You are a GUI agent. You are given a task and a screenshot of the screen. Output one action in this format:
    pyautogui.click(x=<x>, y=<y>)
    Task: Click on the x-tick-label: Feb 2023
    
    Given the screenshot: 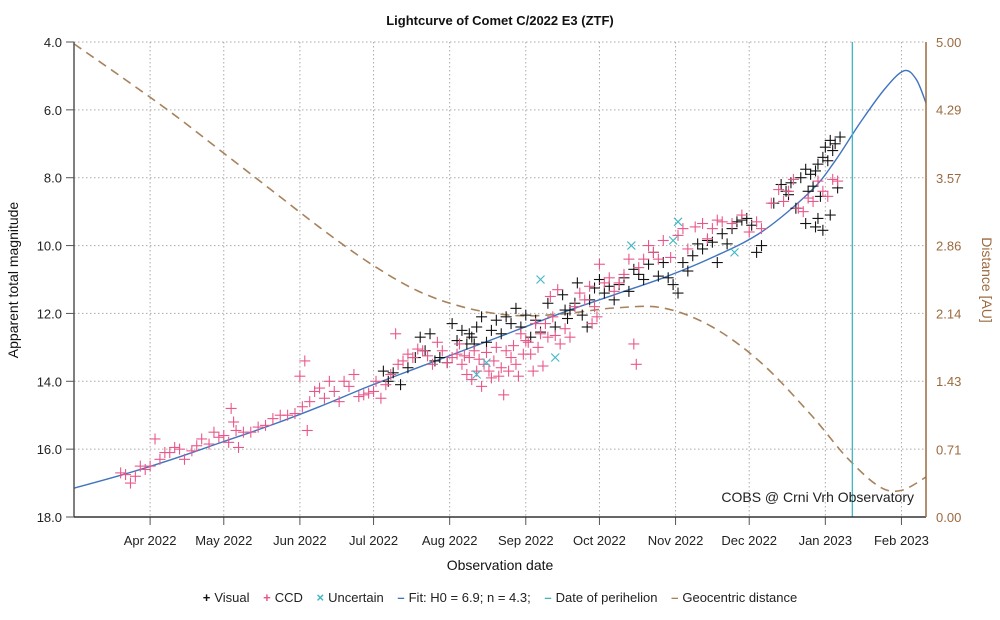 What is the action you would take?
    pyautogui.click(x=901, y=540)
    